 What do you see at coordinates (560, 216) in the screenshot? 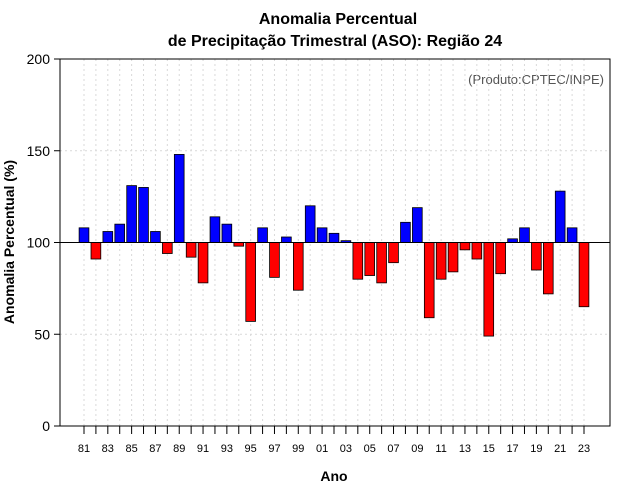
I see `bar-2021` at bounding box center [560, 216].